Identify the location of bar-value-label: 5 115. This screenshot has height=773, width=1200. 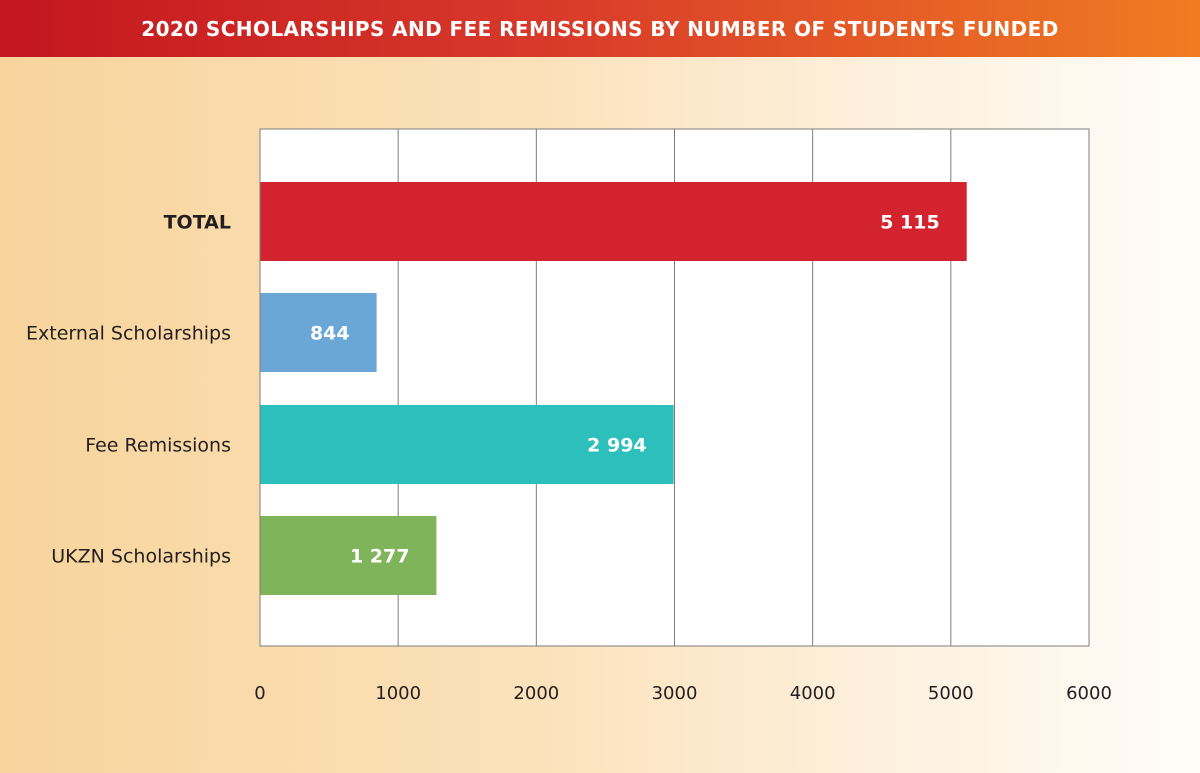
(910, 223).